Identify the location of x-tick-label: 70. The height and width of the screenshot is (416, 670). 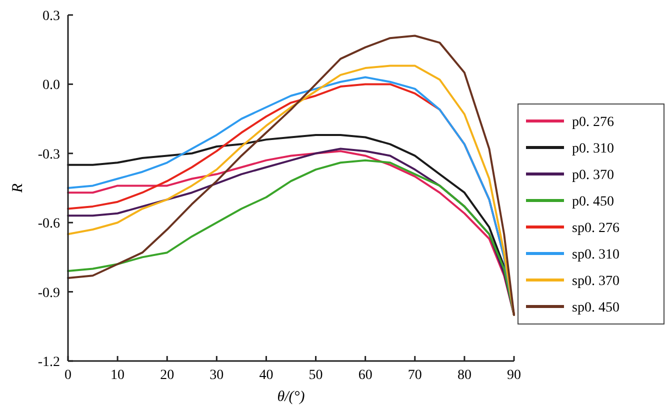
(415, 375).